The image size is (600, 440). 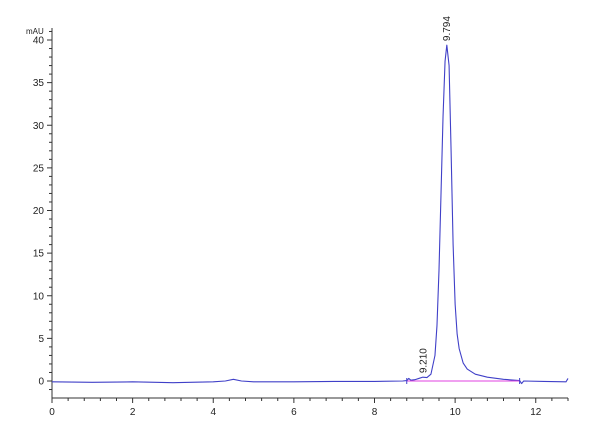 I want to click on y-axis-unit-label: mAU, so click(x=35, y=31).